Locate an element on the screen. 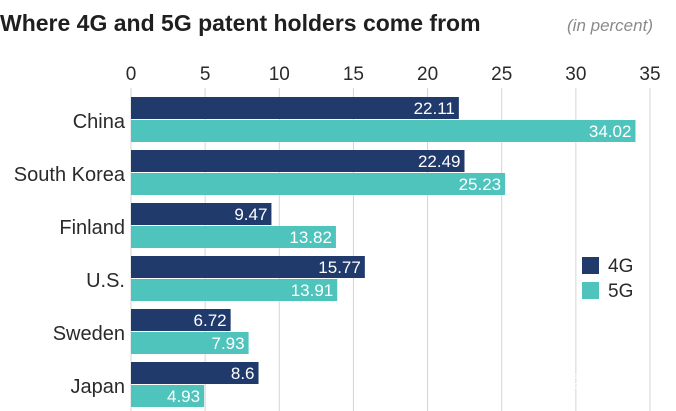 Image resolution: width=676 pixels, height=411 pixels. category-label: Finland is located at coordinates (92, 228).